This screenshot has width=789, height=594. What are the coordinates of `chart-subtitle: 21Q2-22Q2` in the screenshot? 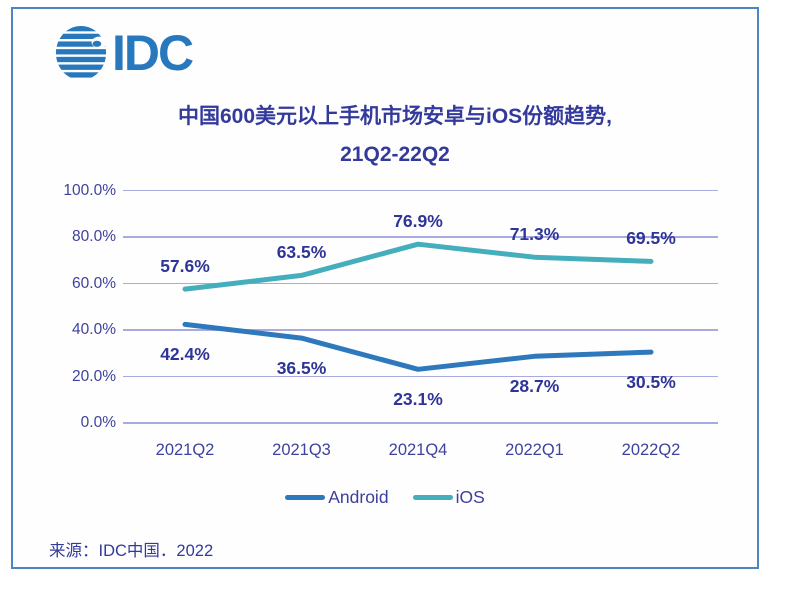 It's located at (395, 154).